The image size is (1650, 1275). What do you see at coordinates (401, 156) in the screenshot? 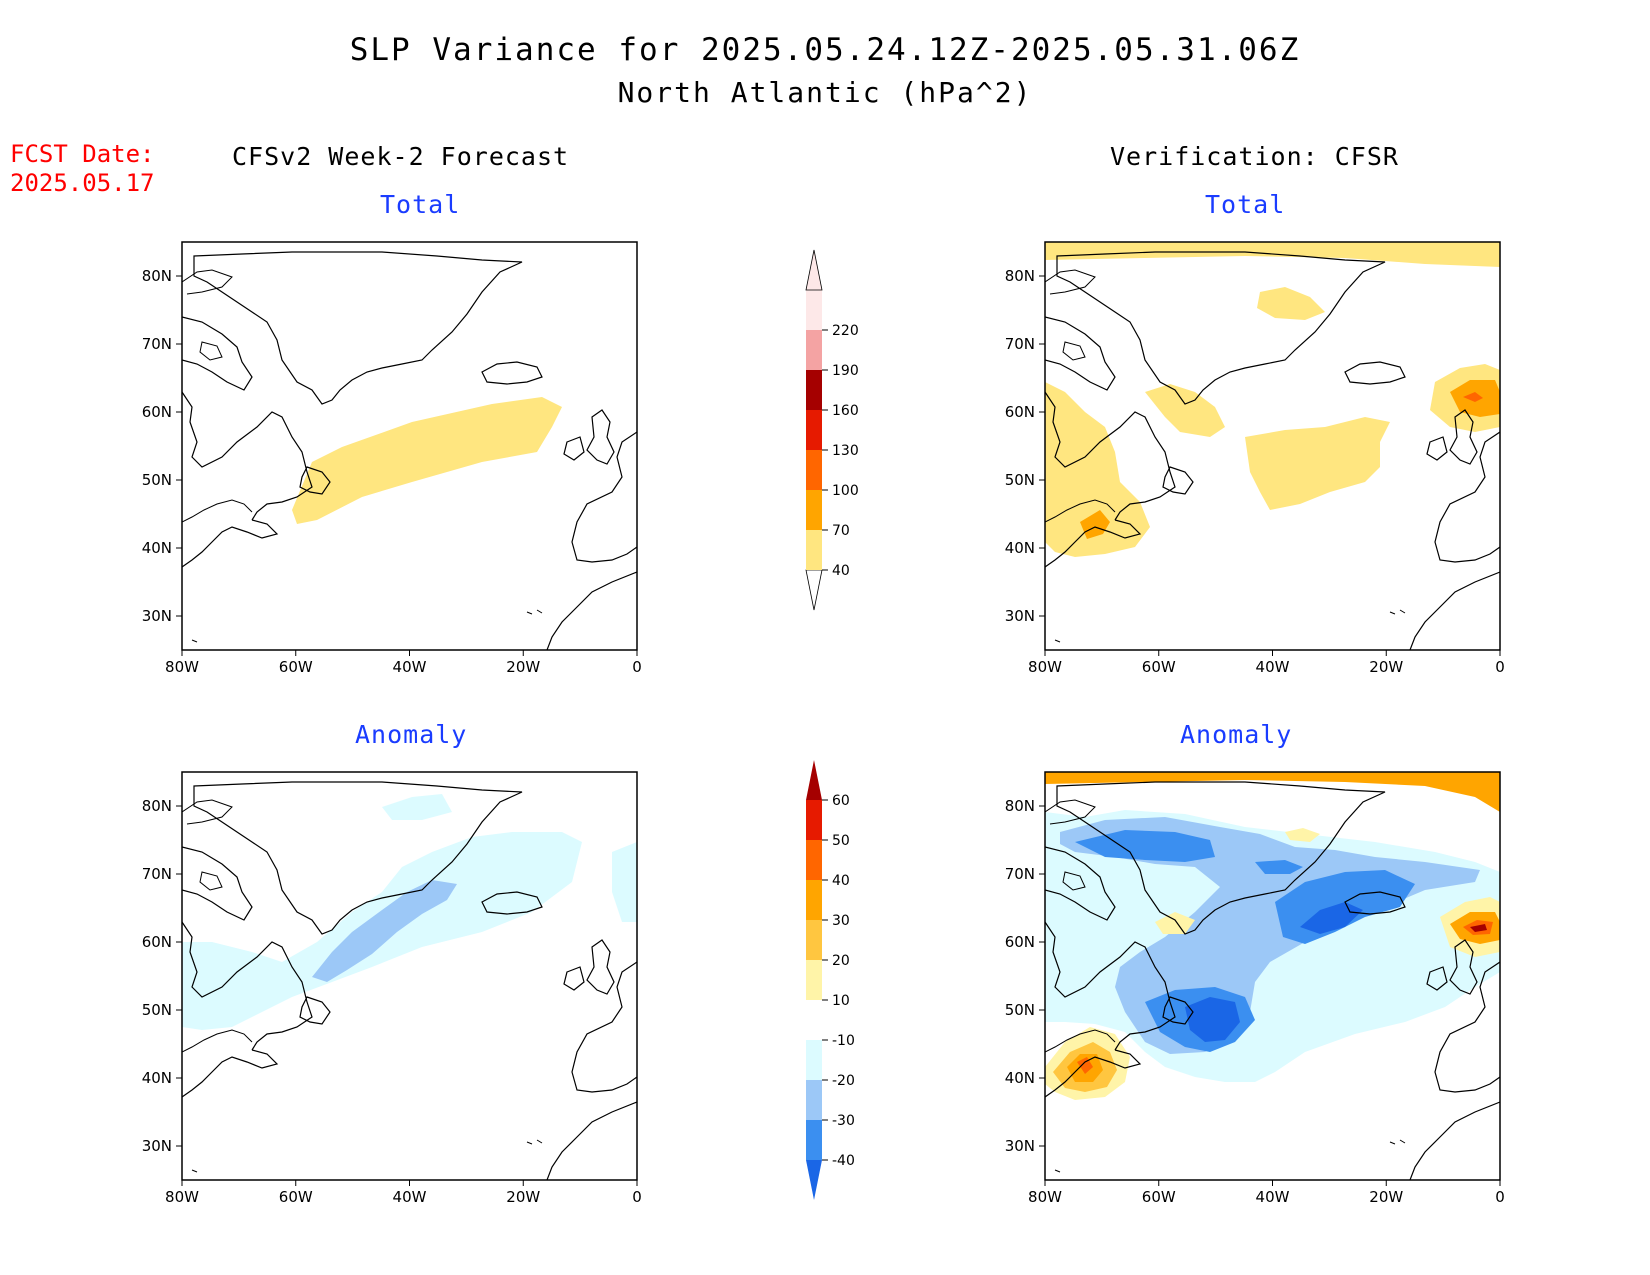
I see `left-column-heading: CFSv2 Week-2 Forecast` at bounding box center [401, 156].